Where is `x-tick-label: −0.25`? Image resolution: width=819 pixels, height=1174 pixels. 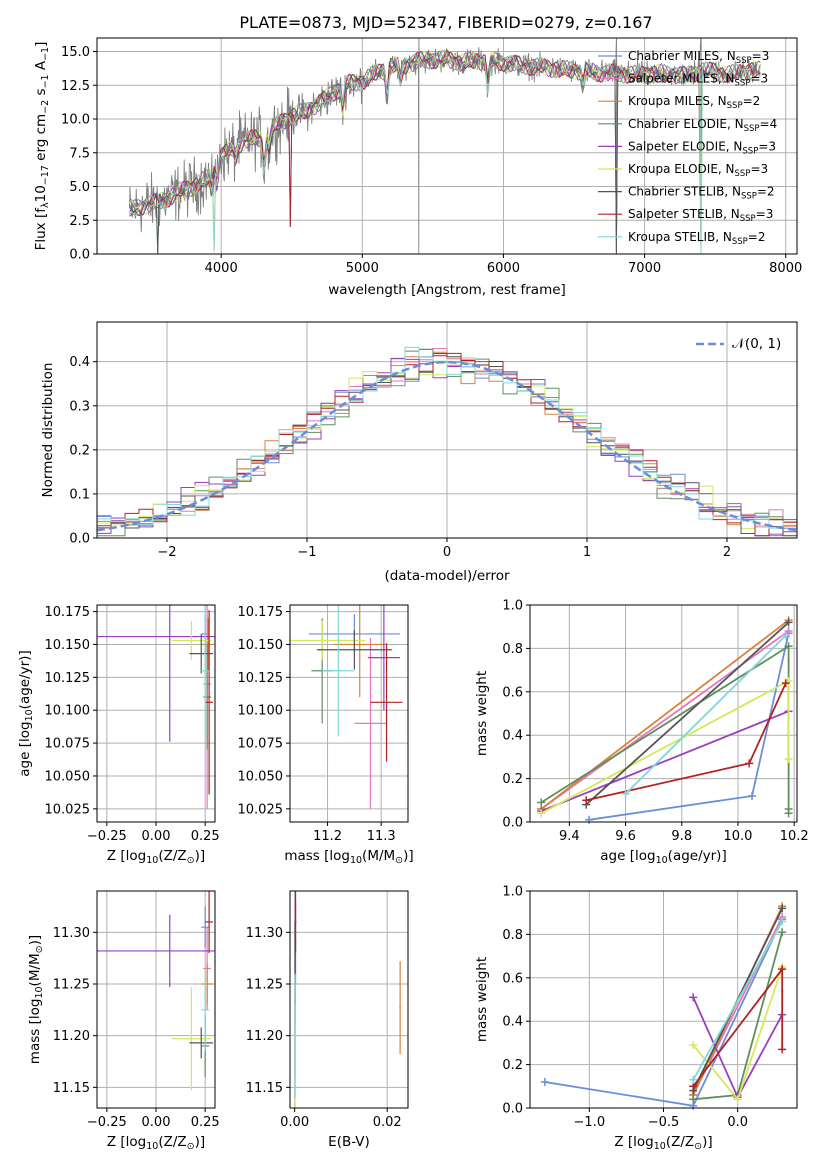
x-tick-label: −0.25 is located at coordinates (107, 1122).